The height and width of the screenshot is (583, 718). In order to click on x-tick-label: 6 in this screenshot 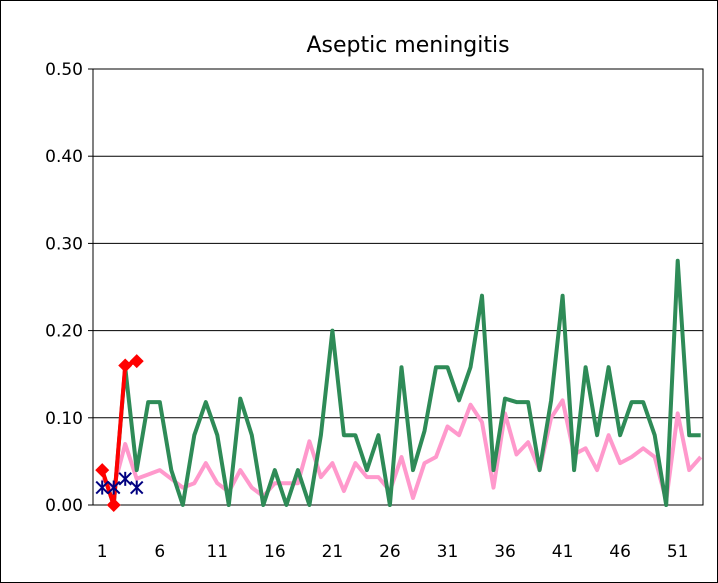, I will do `click(159, 552)`.